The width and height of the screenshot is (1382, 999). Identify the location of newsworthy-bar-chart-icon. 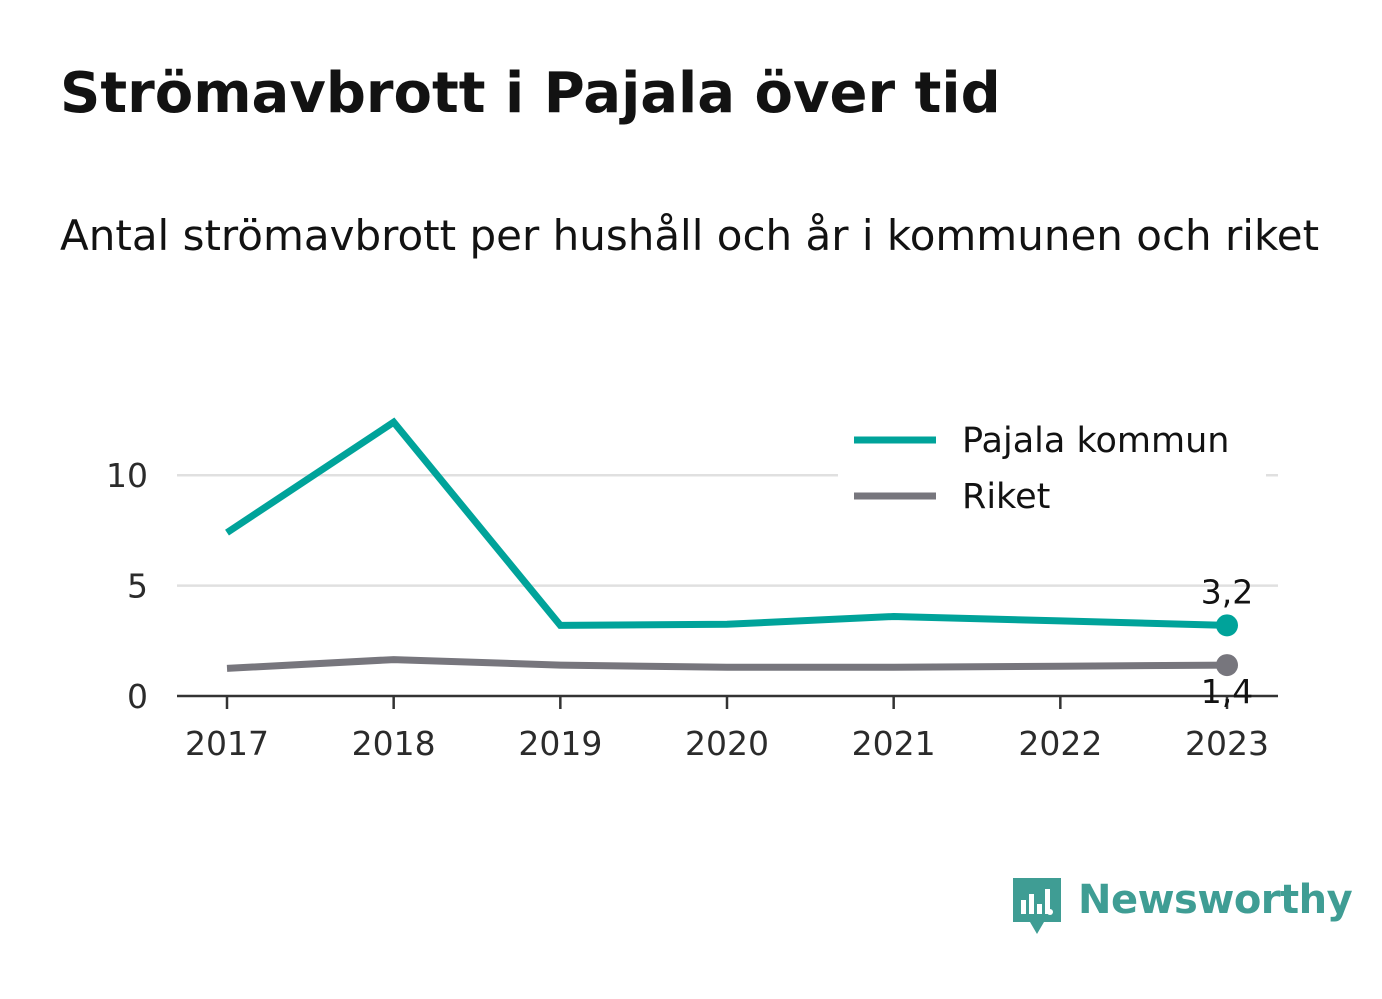
(1037, 906).